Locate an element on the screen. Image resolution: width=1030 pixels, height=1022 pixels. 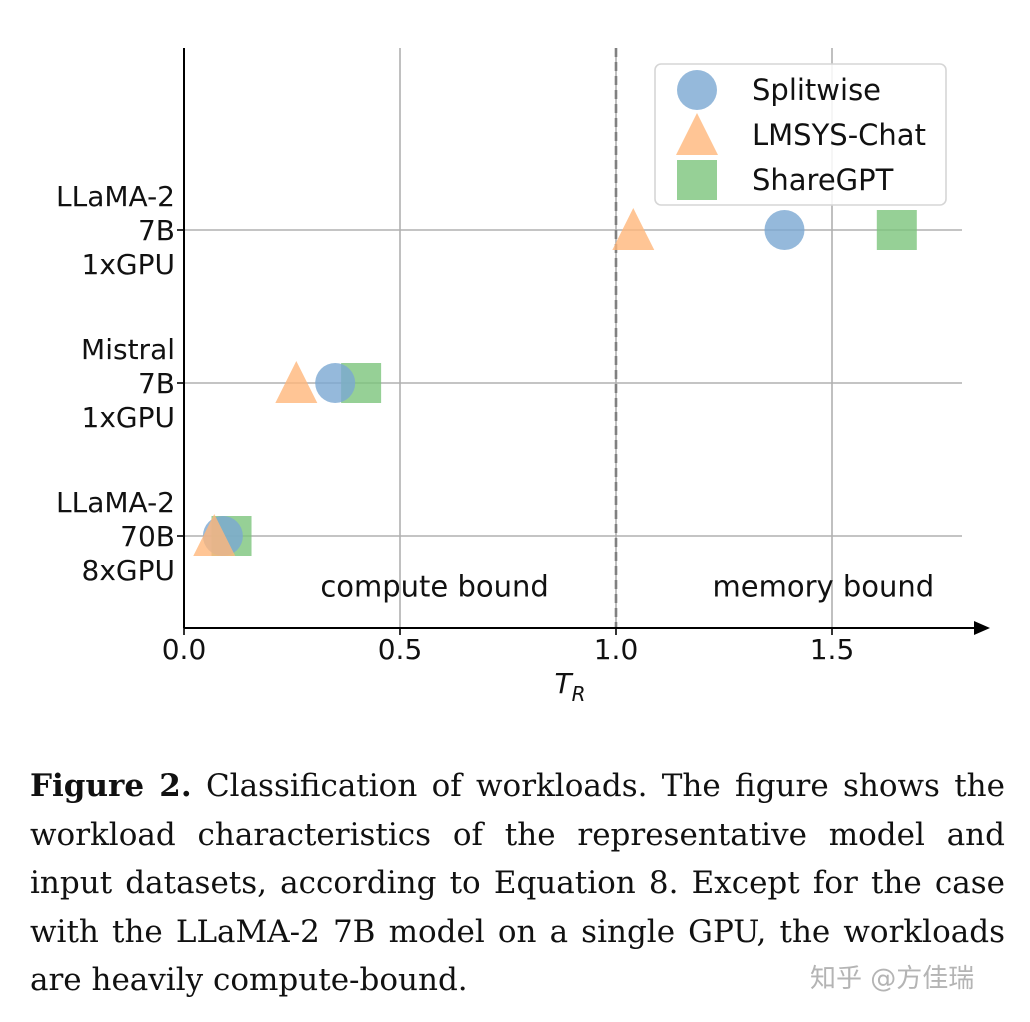
annotation-label: compute bound is located at coordinates (434, 586).